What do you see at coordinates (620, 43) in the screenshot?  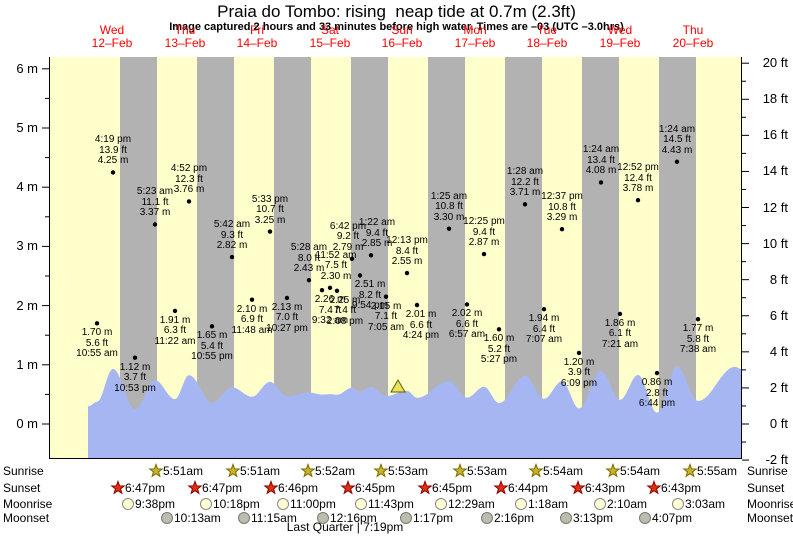 I see `day-date: 19–Feb` at bounding box center [620, 43].